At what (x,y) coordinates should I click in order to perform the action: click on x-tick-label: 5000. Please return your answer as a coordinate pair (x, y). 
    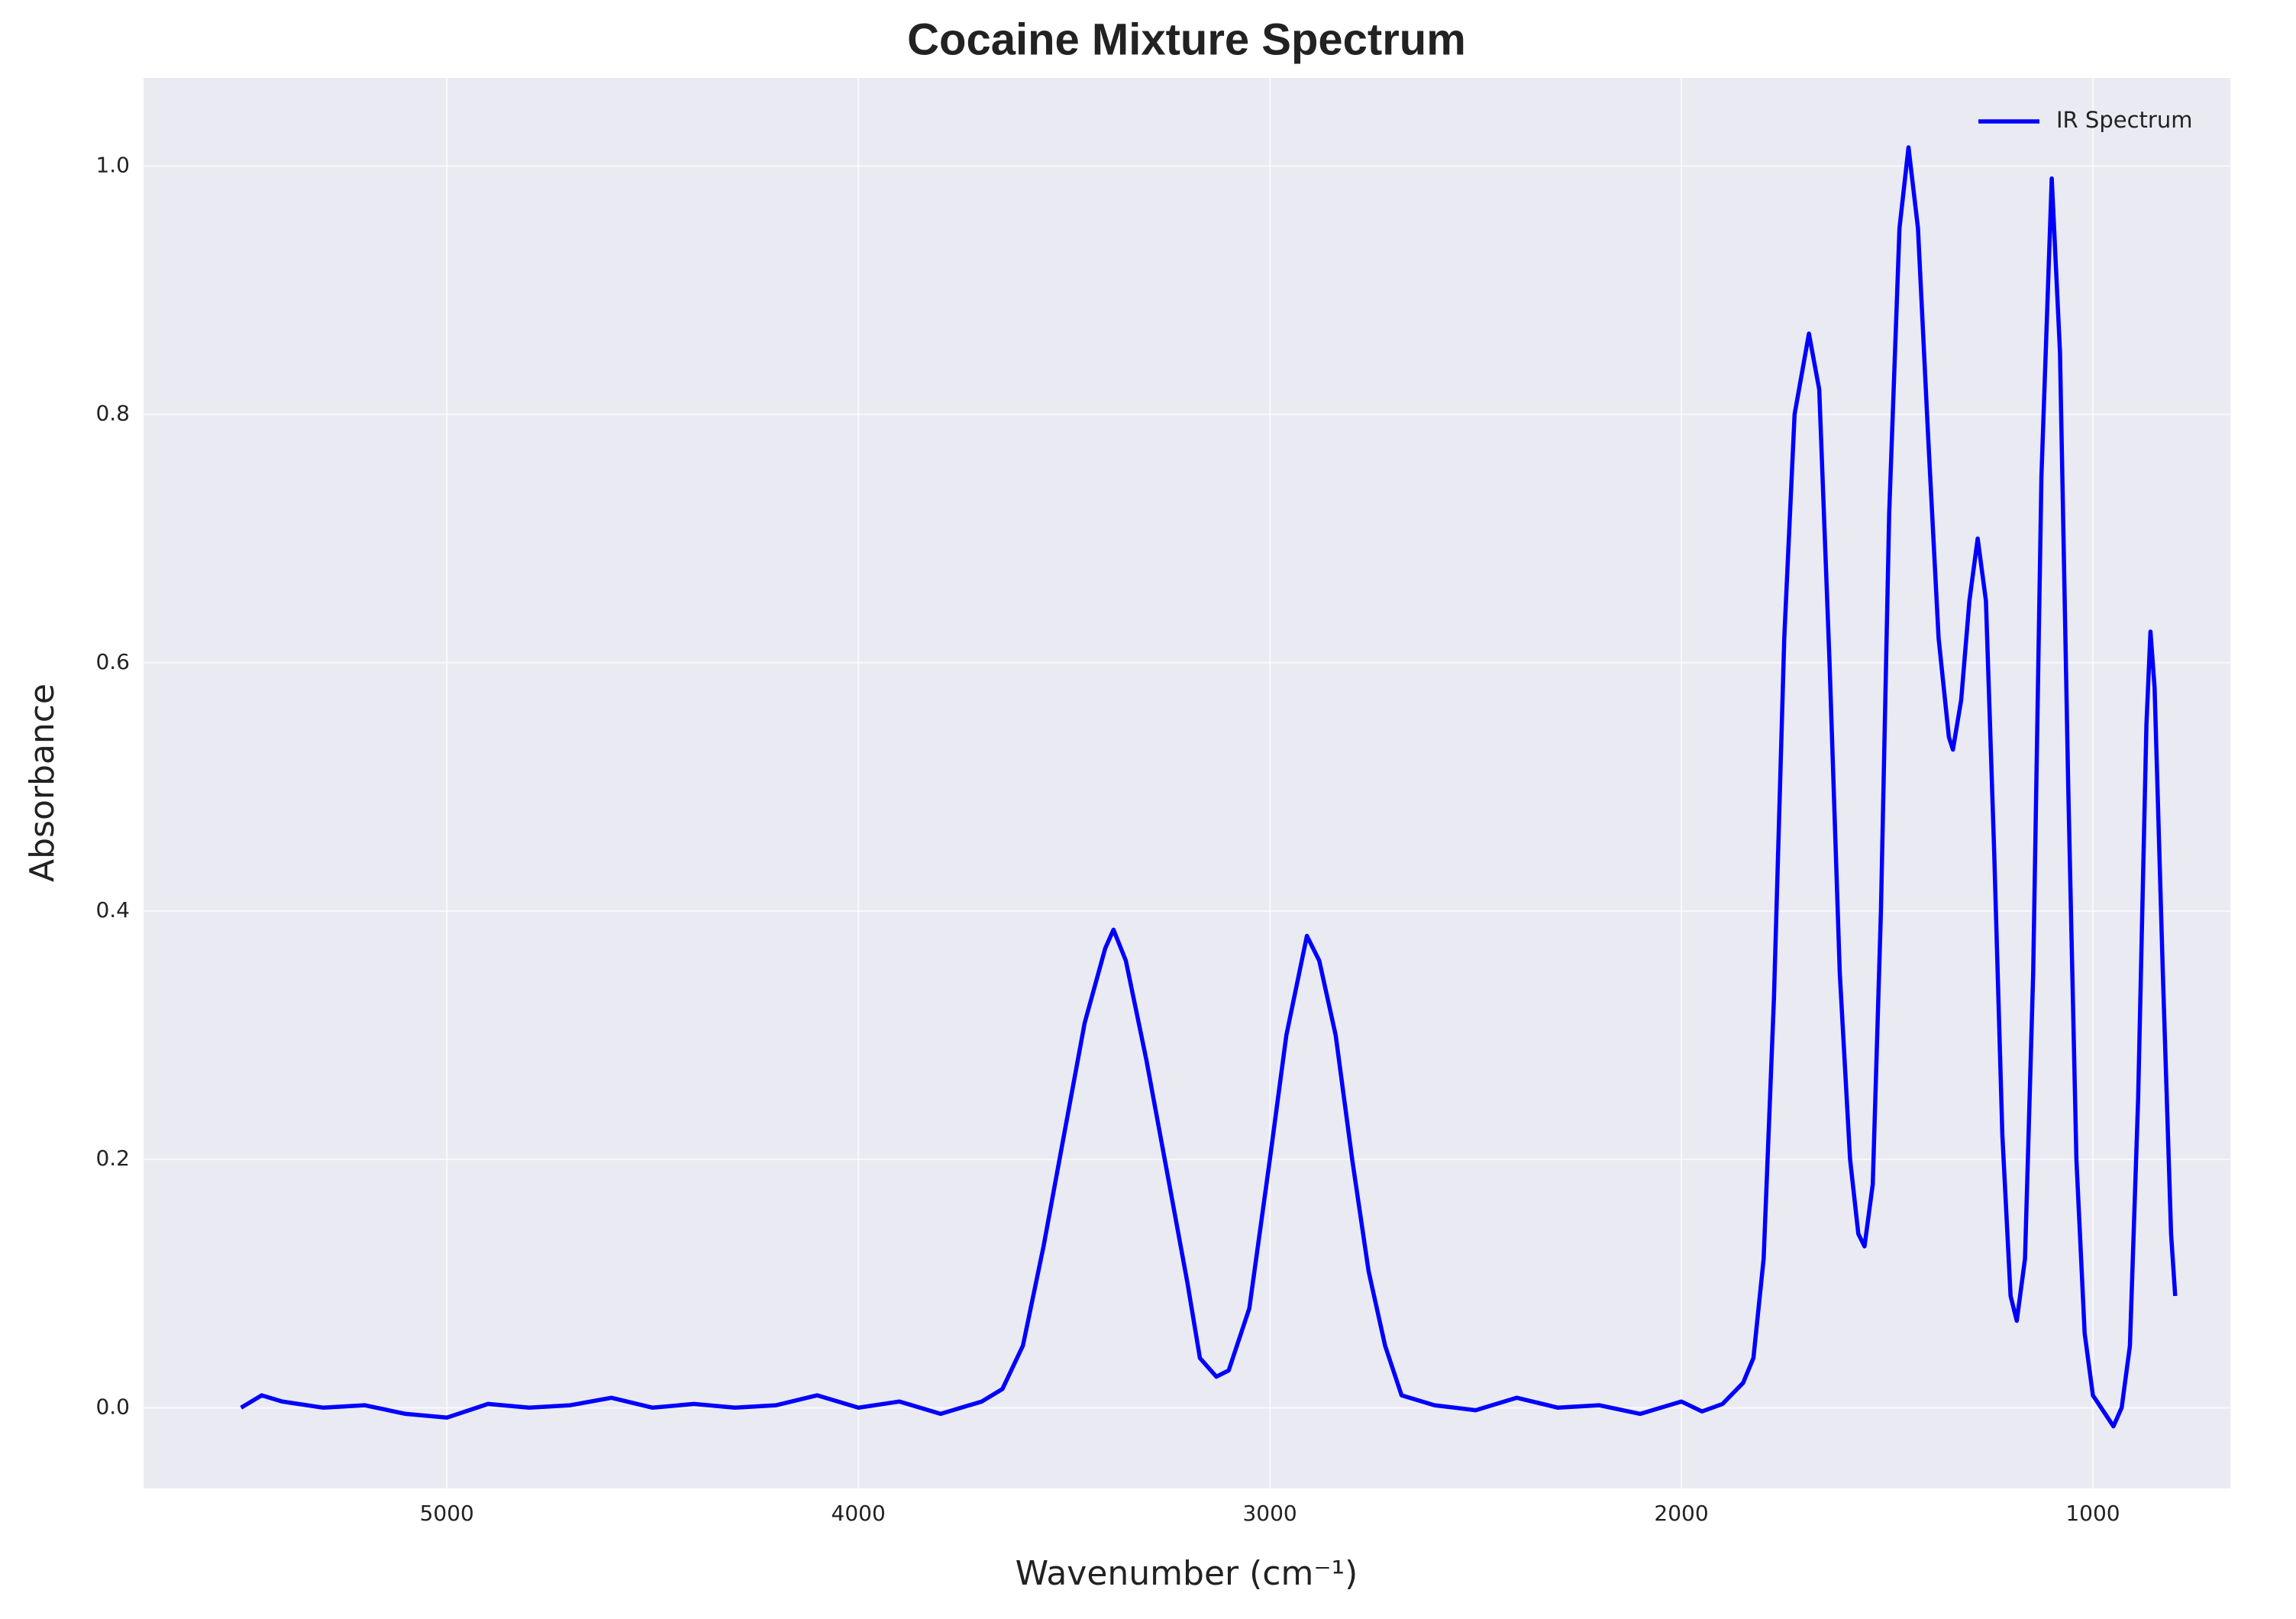
    Looking at the image, I should click on (447, 1514).